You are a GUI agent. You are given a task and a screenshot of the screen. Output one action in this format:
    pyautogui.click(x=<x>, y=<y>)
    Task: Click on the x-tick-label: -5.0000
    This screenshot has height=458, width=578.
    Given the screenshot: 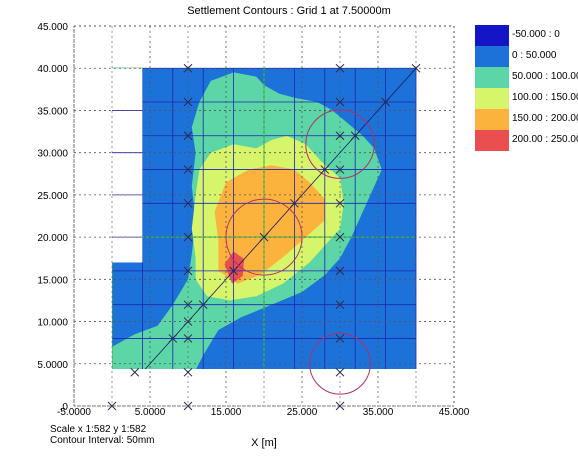 What is the action you would take?
    pyautogui.click(x=74, y=412)
    